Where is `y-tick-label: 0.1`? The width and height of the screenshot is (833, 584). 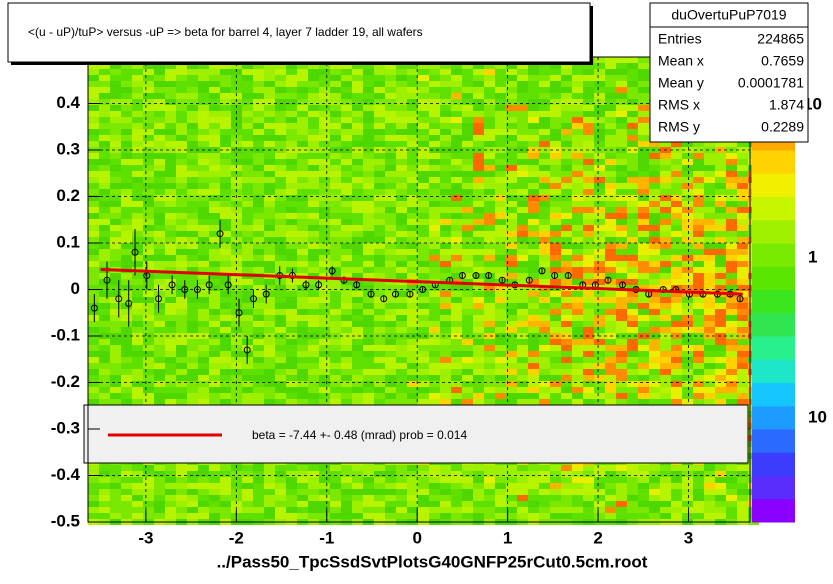
y-tick-label: 0.1 is located at coordinates (68, 241).